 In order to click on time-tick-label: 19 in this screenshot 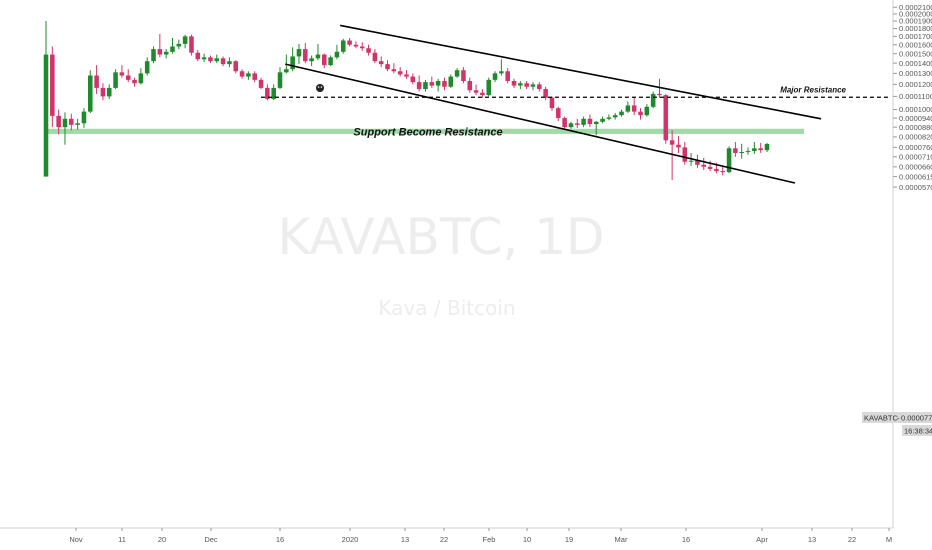, I will do `click(569, 539)`.